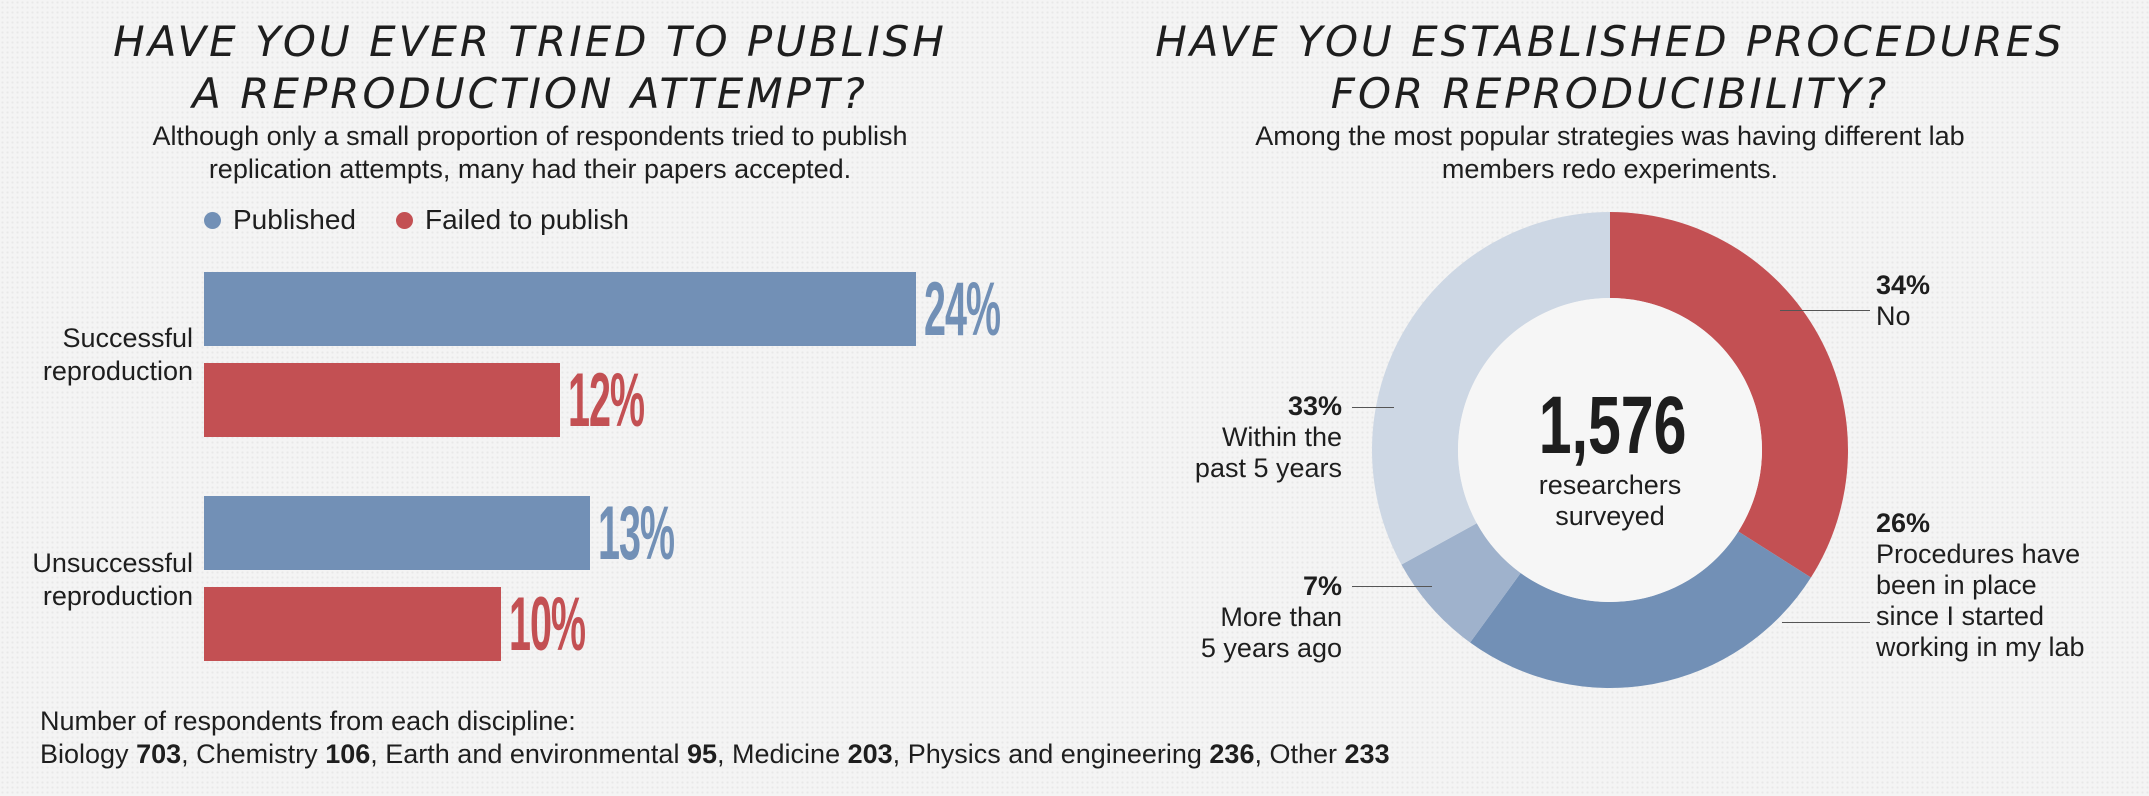  I want to click on slice-label-in-place-line-4: working in my lab, so click(1980, 647).